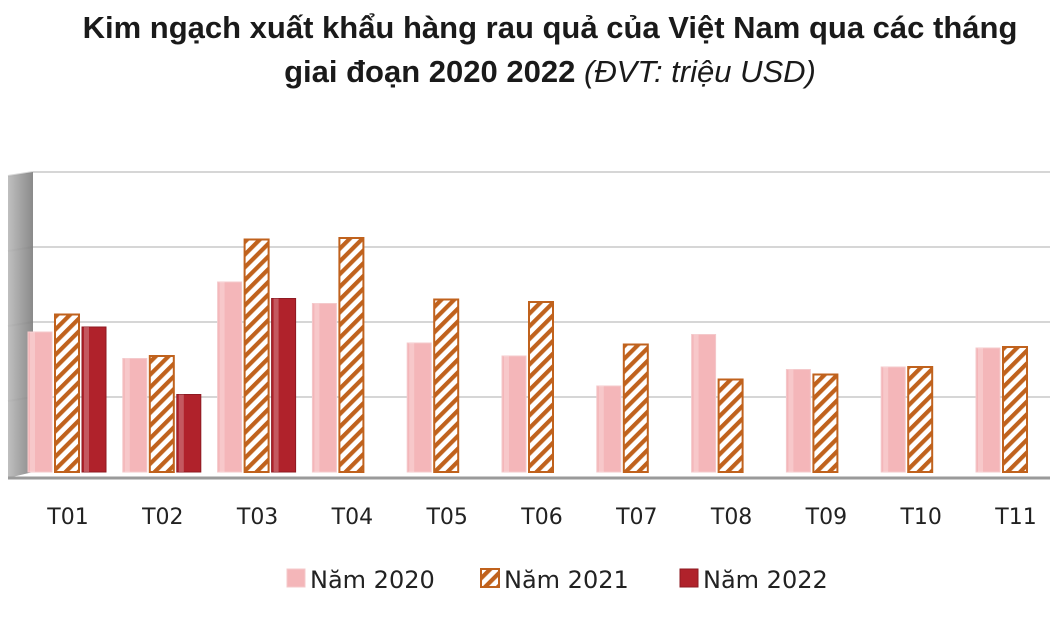 The image size is (1050, 630). Describe the element at coordinates (40, 402) in the screenshot. I see `bar-t01-năm-2020` at that location.